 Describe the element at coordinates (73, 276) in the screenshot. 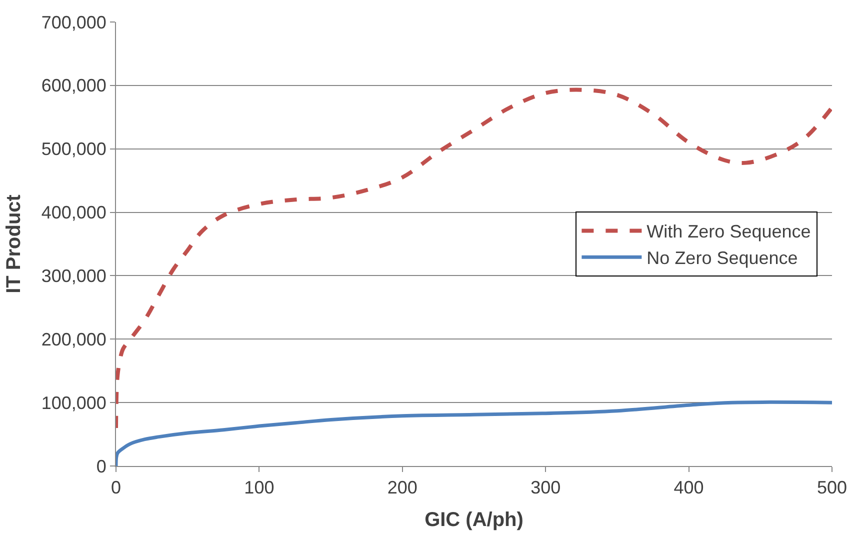

I see `y-tick-label: 300,000` at that location.